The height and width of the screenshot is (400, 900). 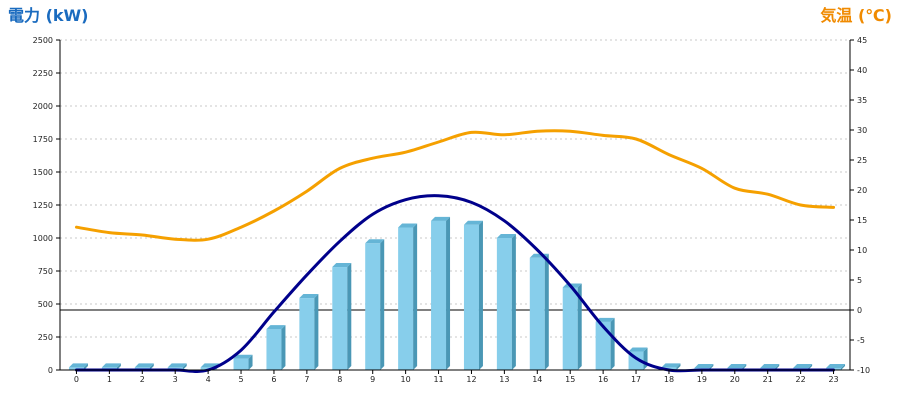 What do you see at coordinates (208, 379) in the screenshot?
I see `x-tick-label-4: 4` at bounding box center [208, 379].